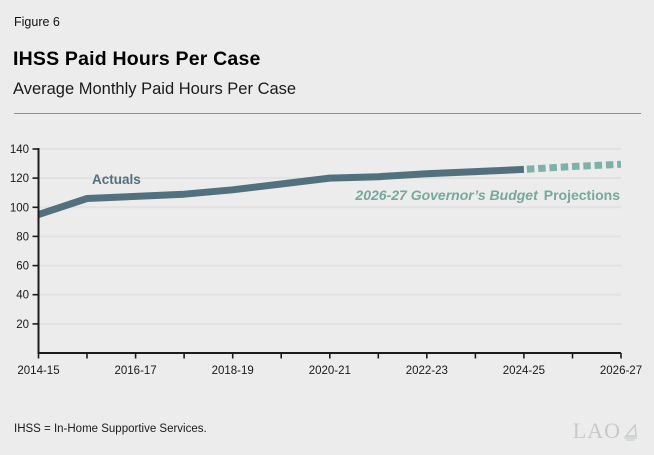 The width and height of the screenshot is (654, 455). Describe the element at coordinates (233, 371) in the screenshot. I see `x-tick-label: 2018-19` at that location.